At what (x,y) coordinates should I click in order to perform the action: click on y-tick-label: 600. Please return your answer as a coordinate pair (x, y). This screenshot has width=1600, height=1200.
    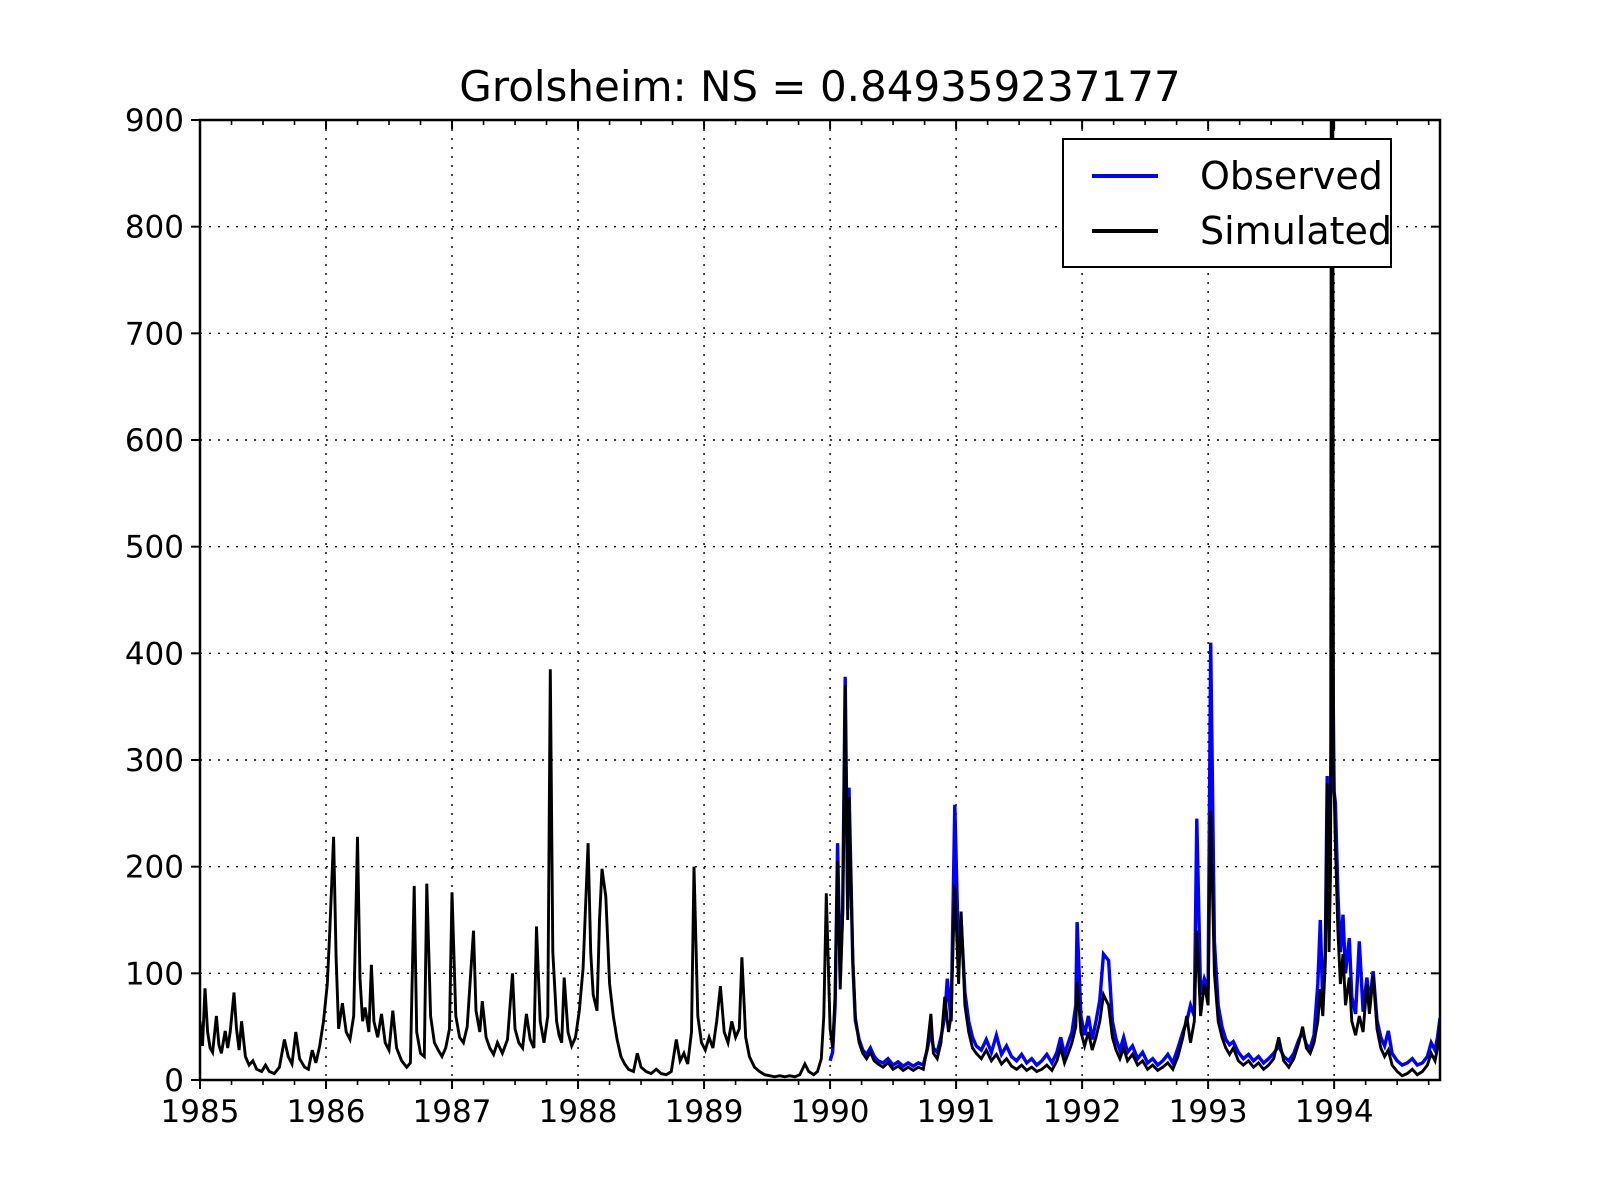
    Looking at the image, I should click on (154, 441).